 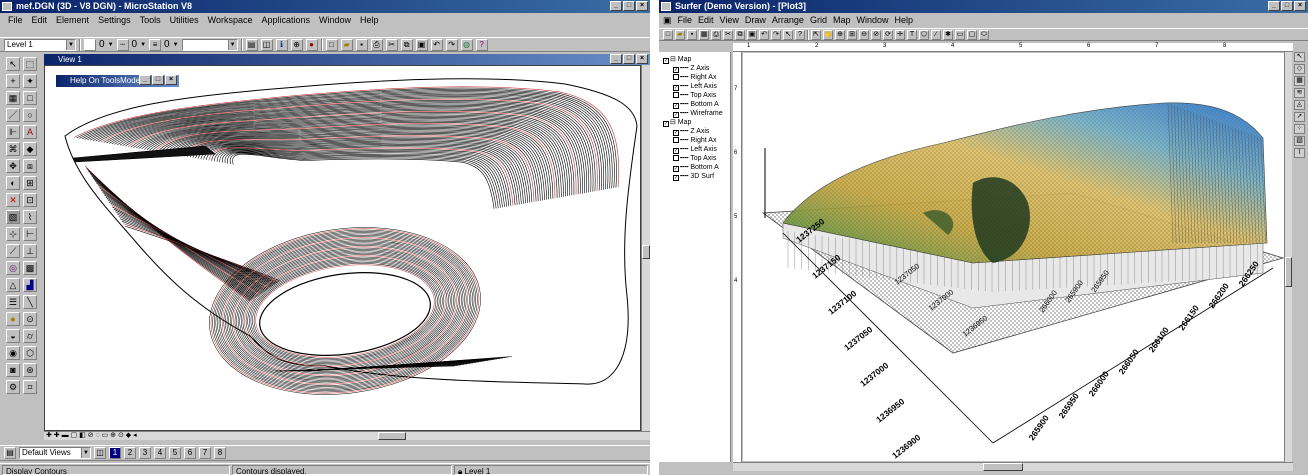 I want to click on variogram-icon: ⌇, so click(x=1299, y=153).